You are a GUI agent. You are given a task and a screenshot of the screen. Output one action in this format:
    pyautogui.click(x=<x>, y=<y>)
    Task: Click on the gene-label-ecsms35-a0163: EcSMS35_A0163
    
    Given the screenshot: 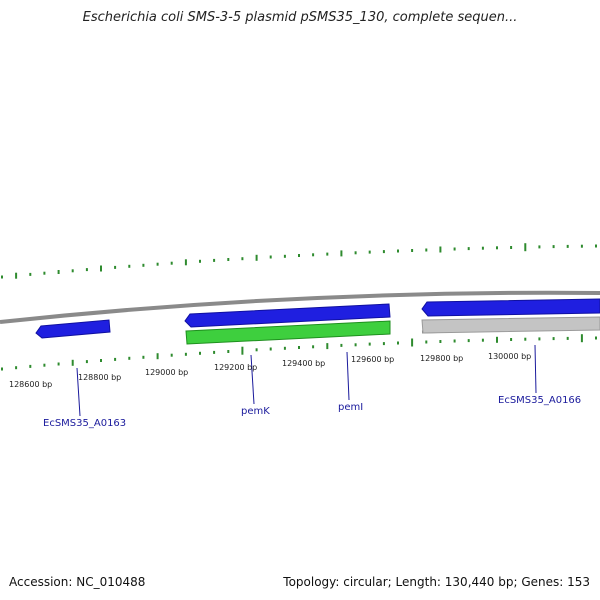 What is the action you would take?
    pyautogui.click(x=84, y=423)
    